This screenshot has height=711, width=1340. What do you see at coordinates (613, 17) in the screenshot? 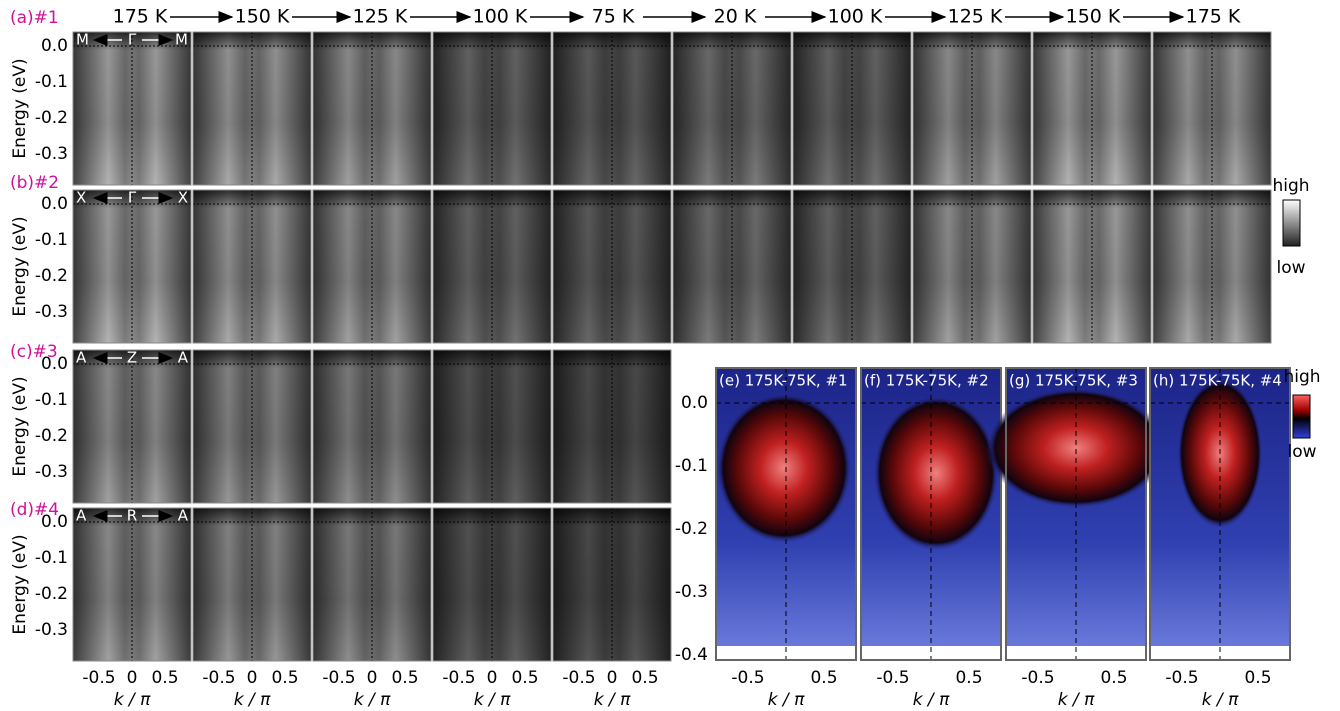
I see `temperature: 75 K` at bounding box center [613, 17].